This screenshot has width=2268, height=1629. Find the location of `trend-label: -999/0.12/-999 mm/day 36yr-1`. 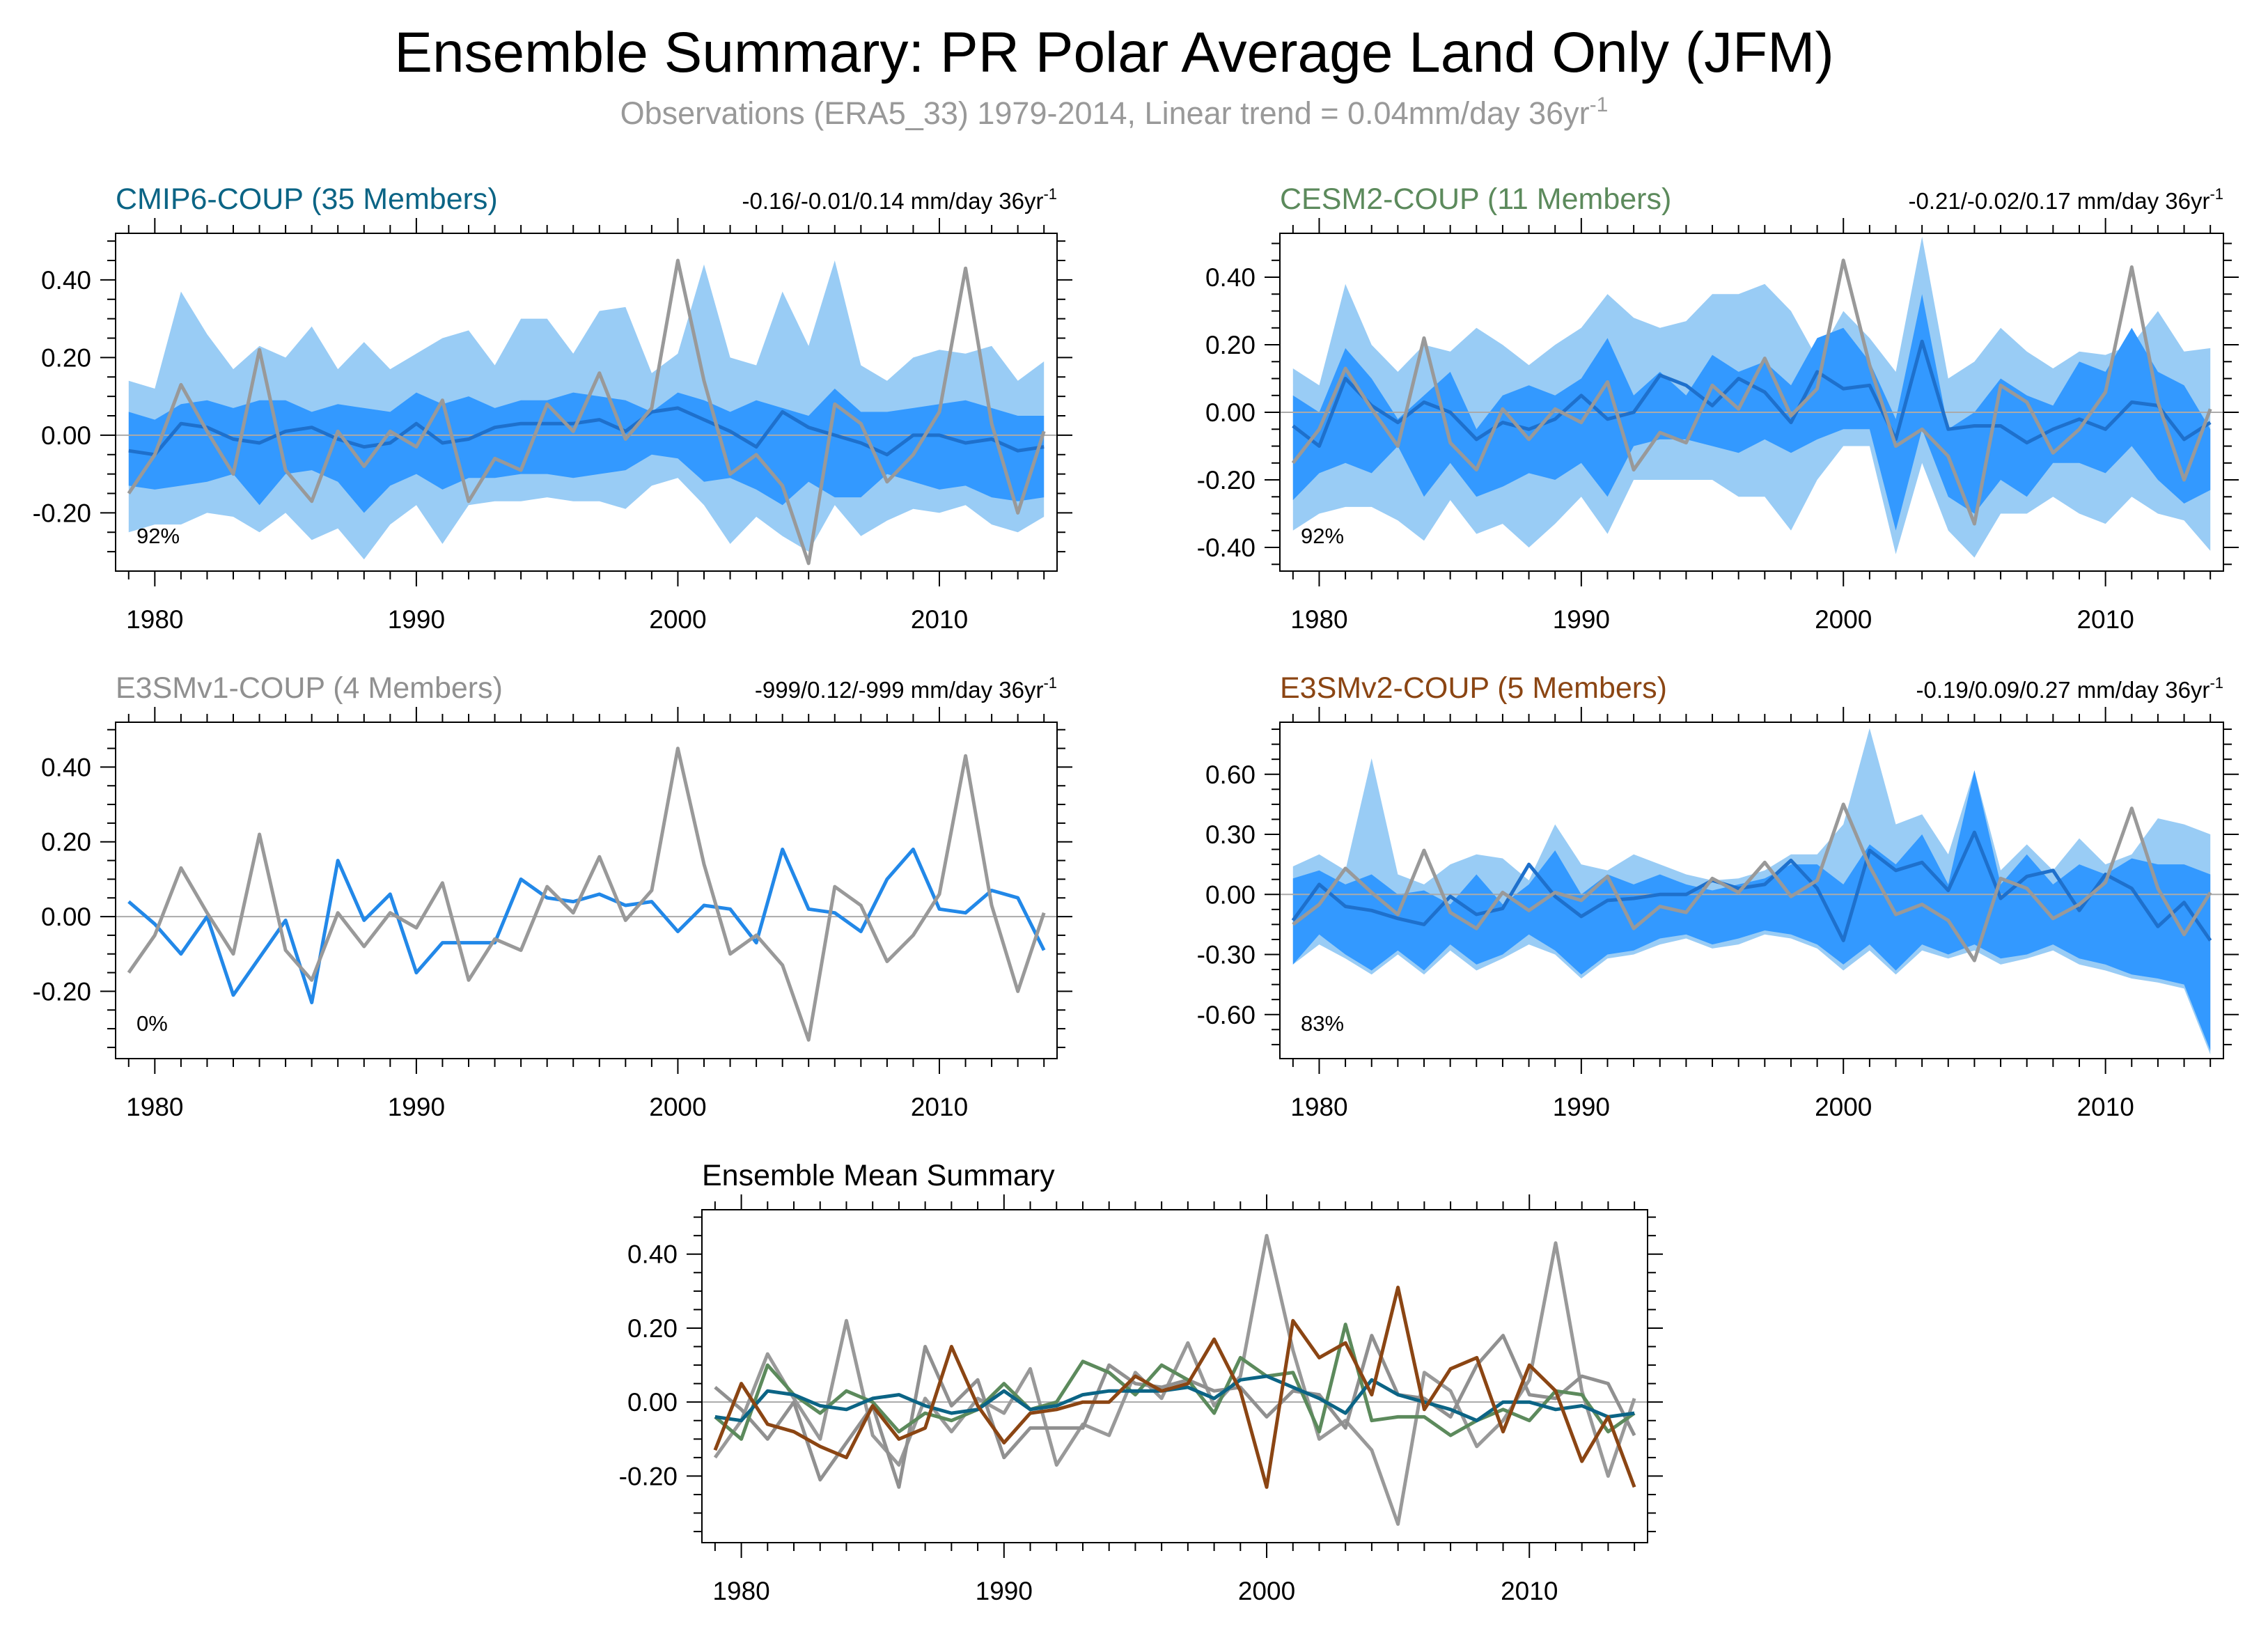

trend-label: -999/0.12/-999 mm/day 36yr-1 is located at coordinates (906, 688).